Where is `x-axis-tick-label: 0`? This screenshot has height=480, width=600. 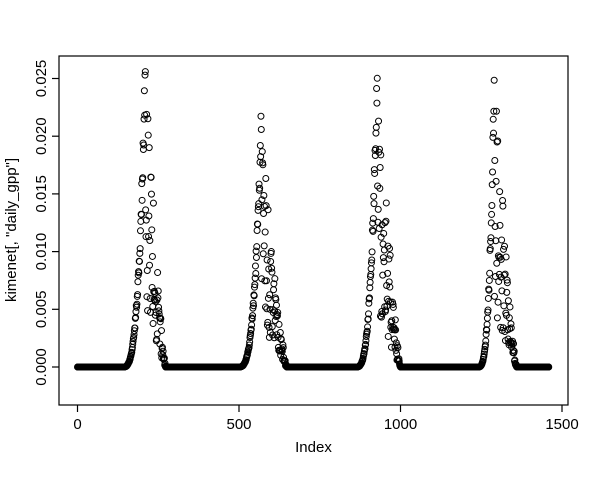 x-axis-tick-label: 0 is located at coordinates (77, 424).